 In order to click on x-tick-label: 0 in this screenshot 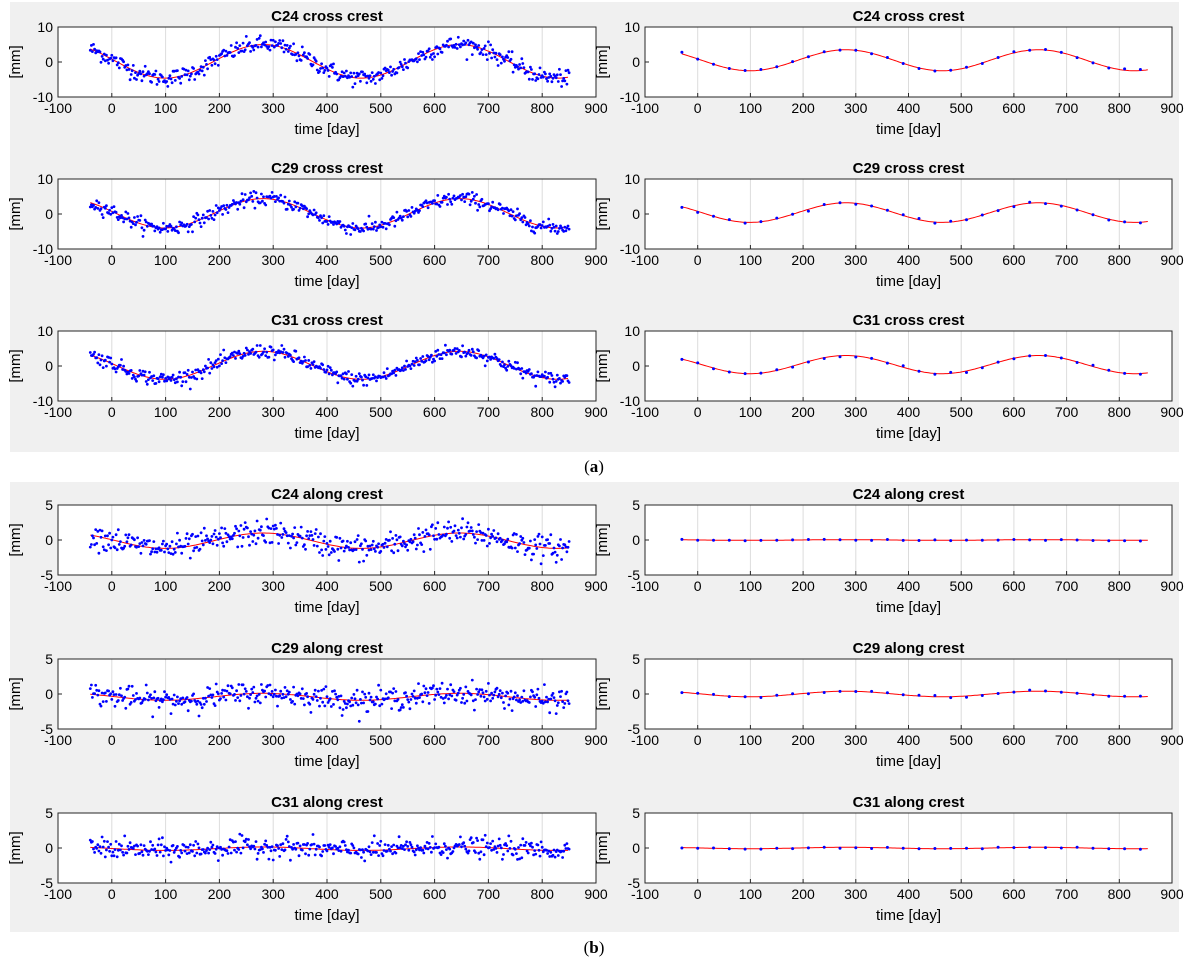, I will do `click(112, 894)`.